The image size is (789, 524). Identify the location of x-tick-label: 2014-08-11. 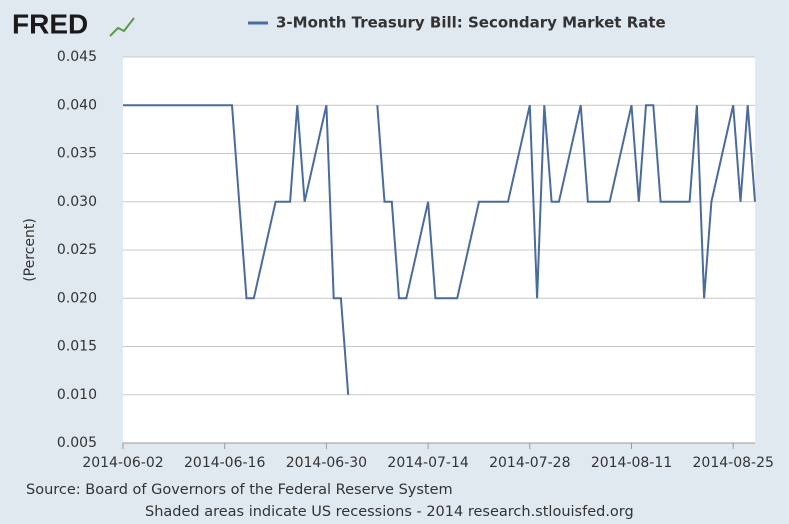
(631, 463).